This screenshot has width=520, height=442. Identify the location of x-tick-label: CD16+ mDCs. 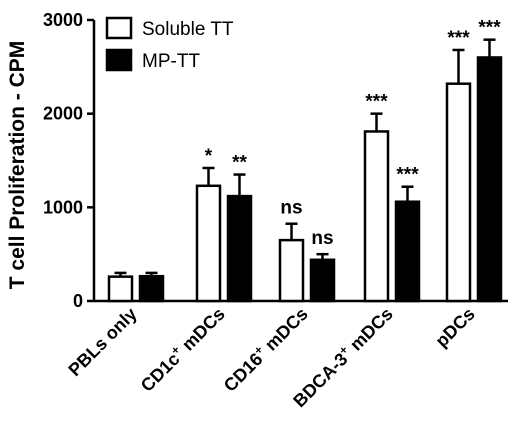
(264, 348).